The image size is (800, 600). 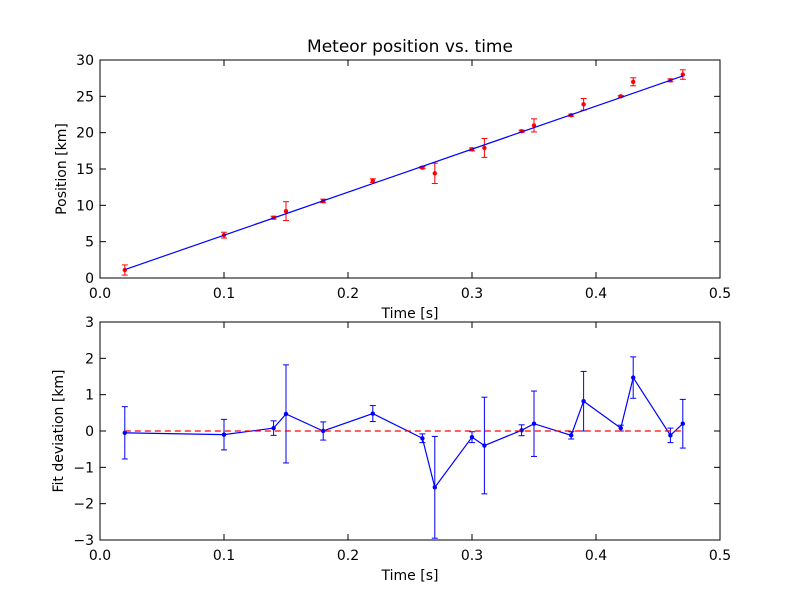 What do you see at coordinates (348, 294) in the screenshot?
I see `position-plot-x-tick-label: 0.2` at bounding box center [348, 294].